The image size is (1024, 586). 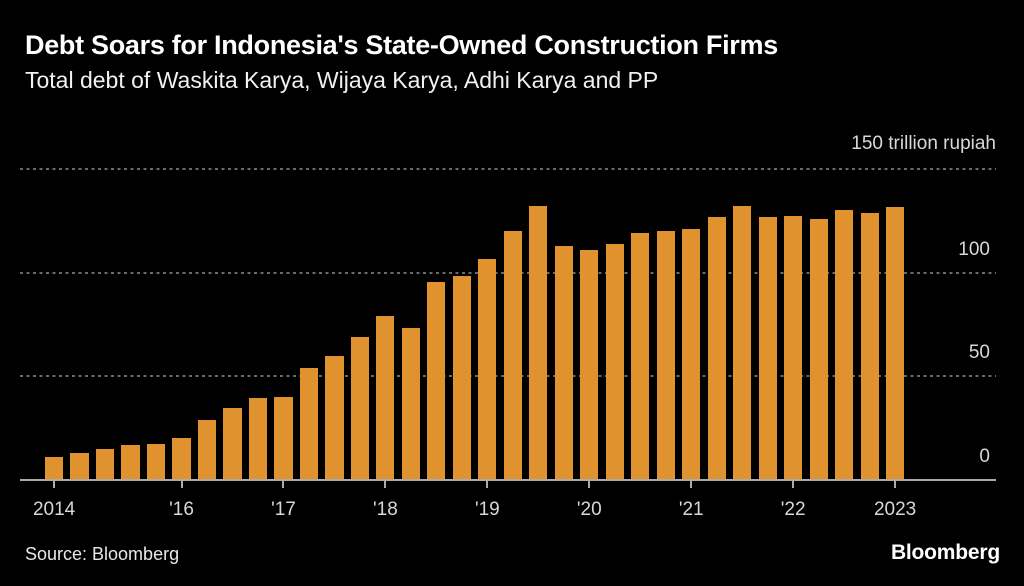 What do you see at coordinates (54, 509) in the screenshot?
I see `x-tick-label: 2014` at bounding box center [54, 509].